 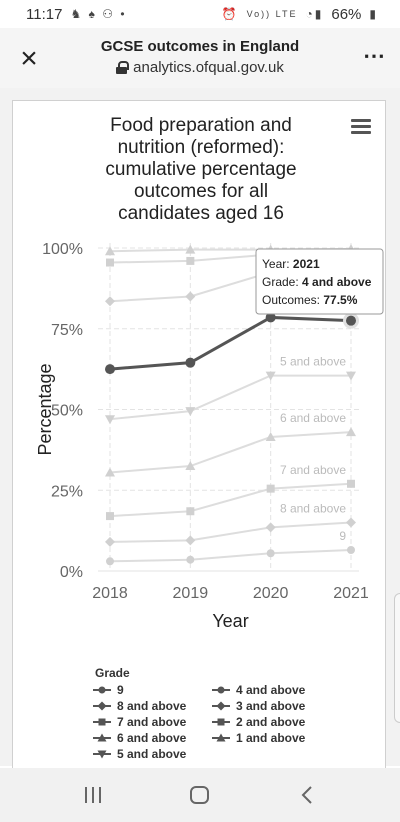 What do you see at coordinates (271, 722) in the screenshot?
I see `legend-label: 2 and above` at bounding box center [271, 722].